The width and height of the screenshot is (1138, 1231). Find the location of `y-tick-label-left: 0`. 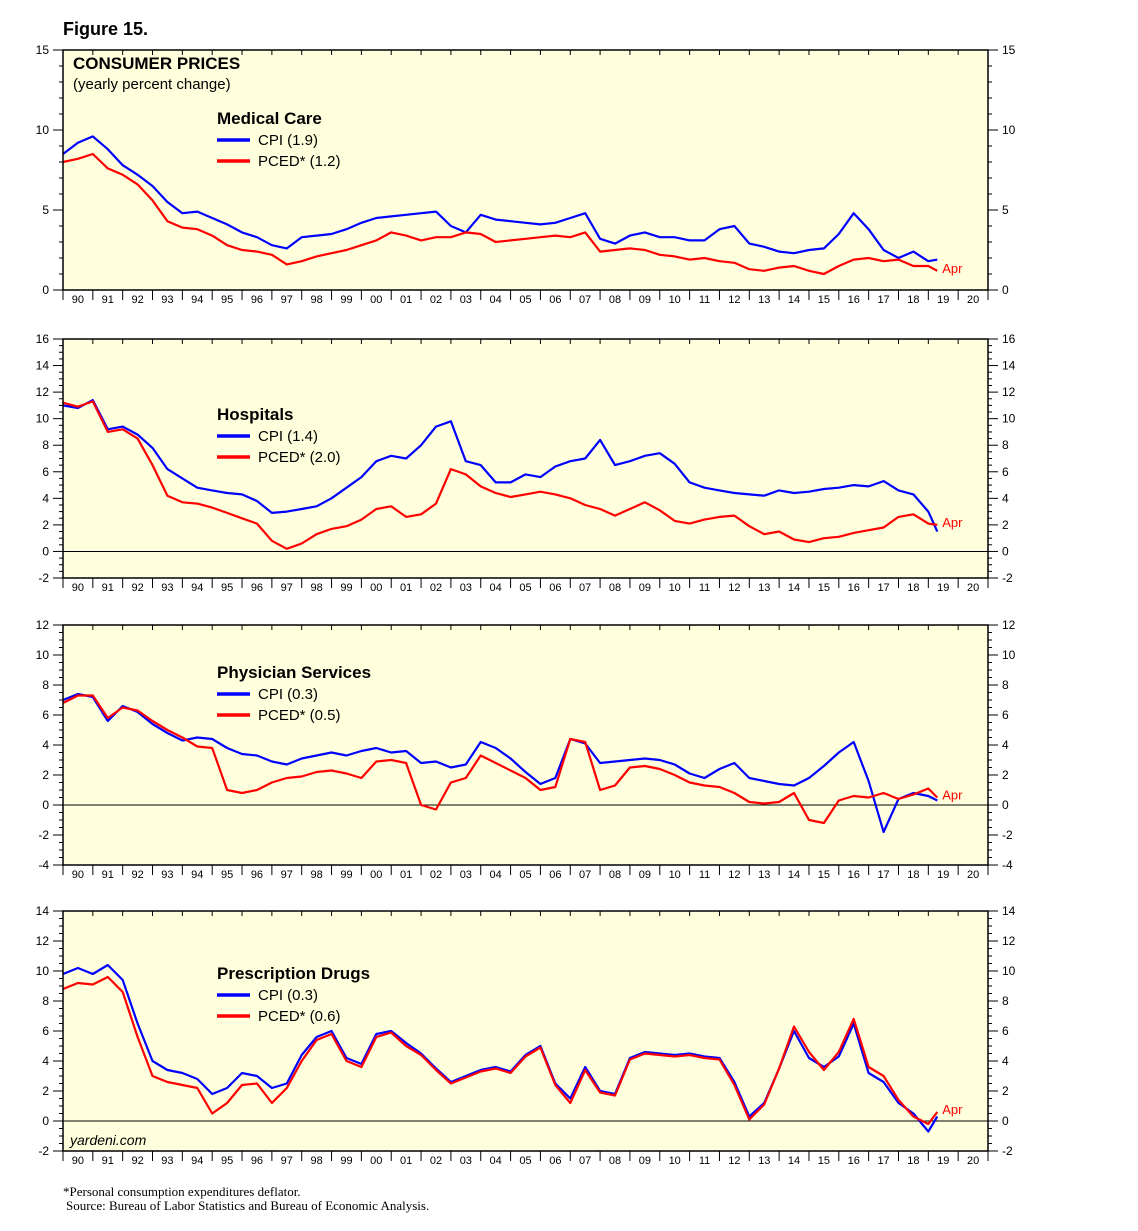

y-tick-label-left: 0 is located at coordinates (45, 290).